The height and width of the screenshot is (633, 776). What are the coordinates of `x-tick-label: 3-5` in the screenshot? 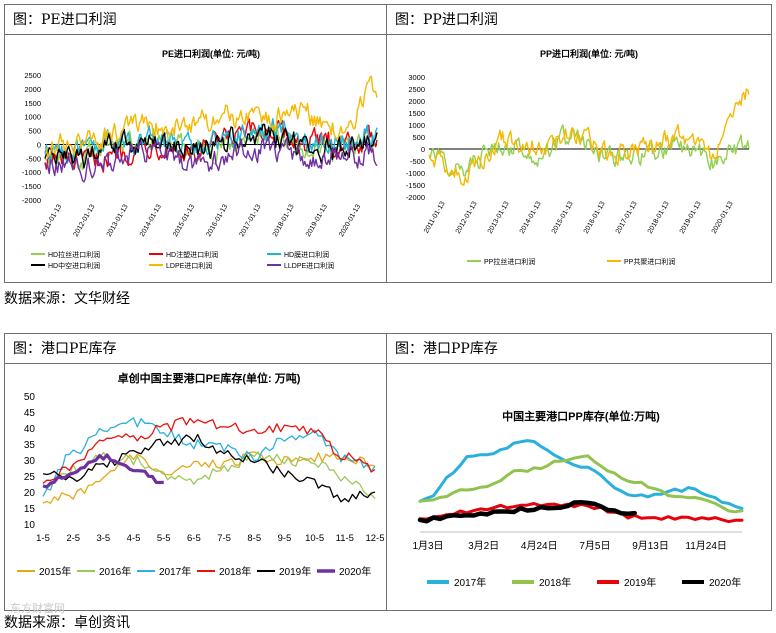 It's located at (103, 538).